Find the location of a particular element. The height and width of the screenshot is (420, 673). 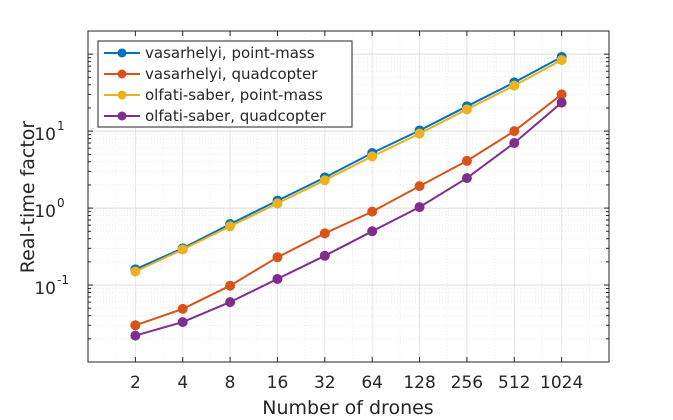

y-tick-exponent: -1 is located at coordinates (63, 280).